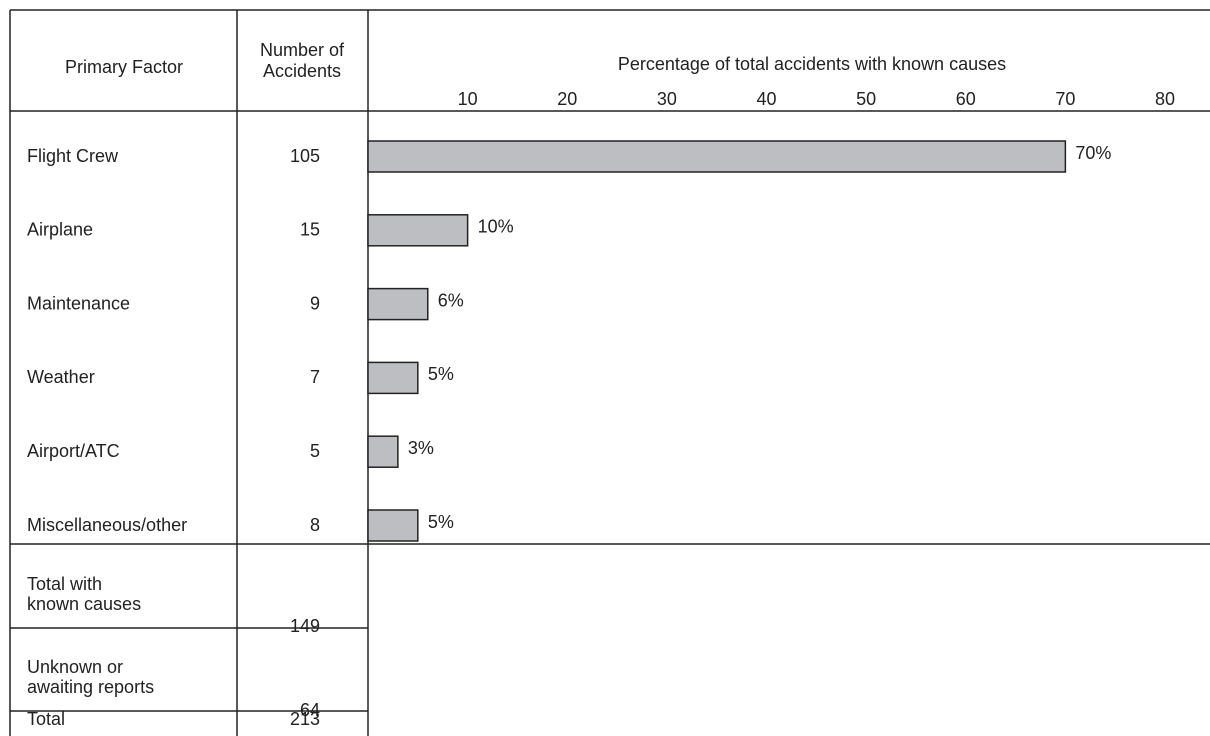  I want to click on count: 105, so click(305, 156).